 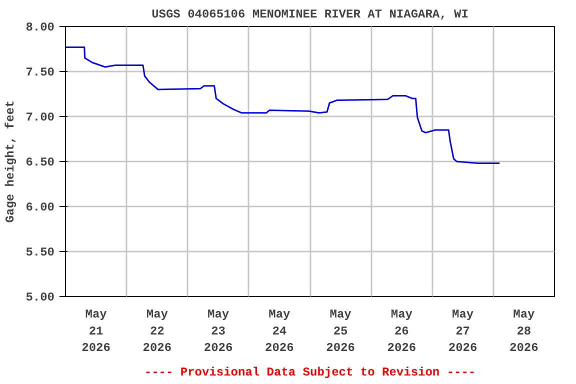 I want to click on x-tick-label: May 24 2026, so click(x=279, y=332).